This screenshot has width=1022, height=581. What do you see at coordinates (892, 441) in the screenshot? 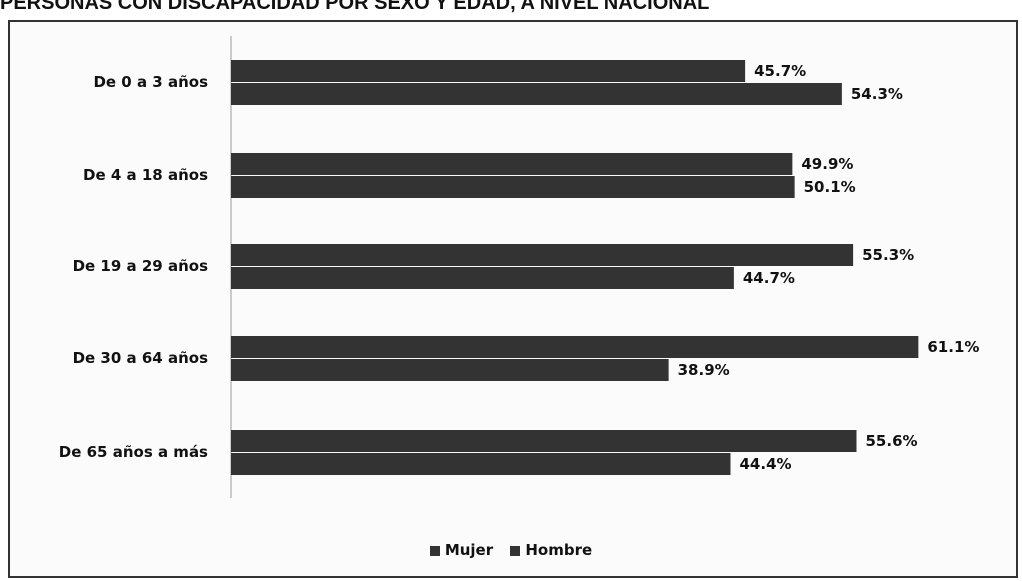
I see `data-label-mujer: 55.6%` at bounding box center [892, 441].